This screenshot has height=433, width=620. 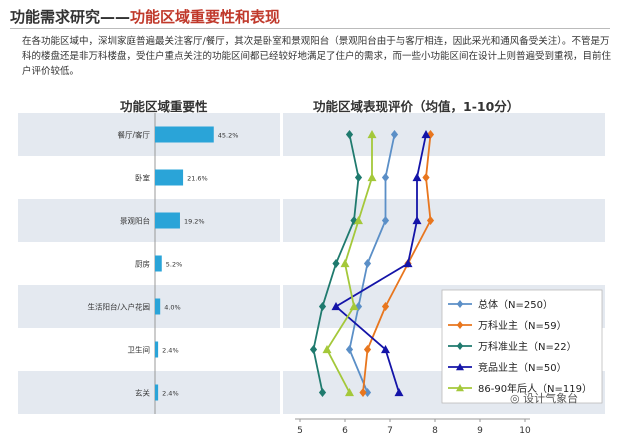 I want to click on x-tick-label: 9, so click(x=480, y=429).